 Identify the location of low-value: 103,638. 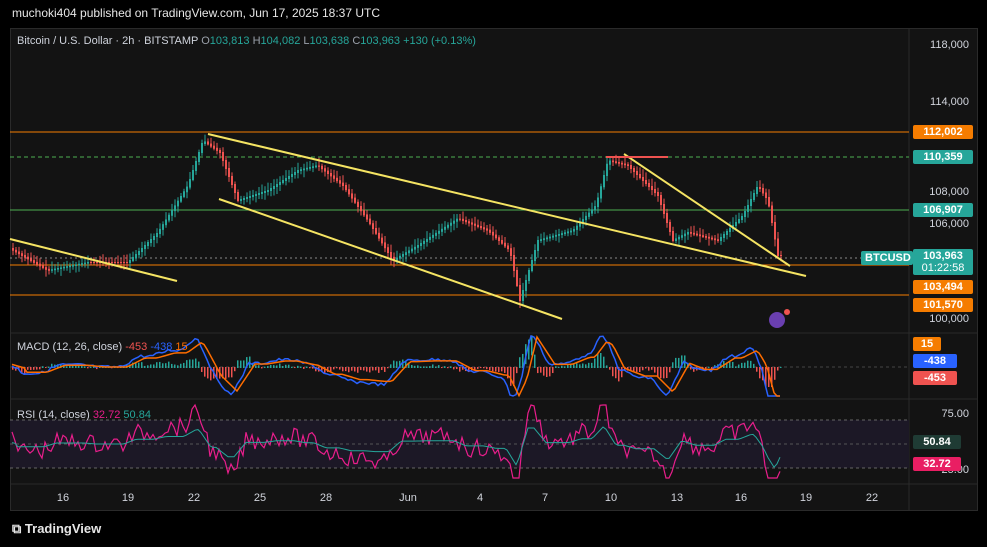
(329, 41).